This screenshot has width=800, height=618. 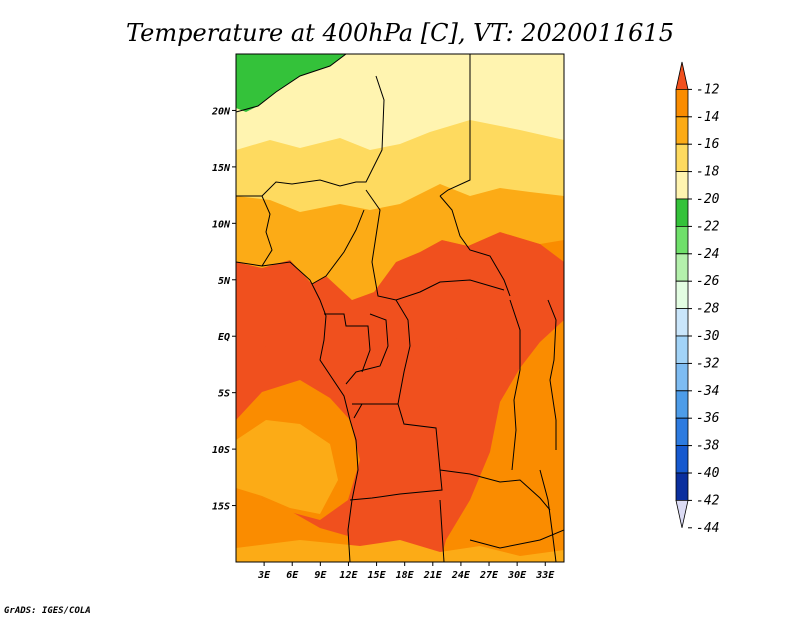 What do you see at coordinates (708, 309) in the screenshot?
I see `colorbar-label: -28` at bounding box center [708, 309].